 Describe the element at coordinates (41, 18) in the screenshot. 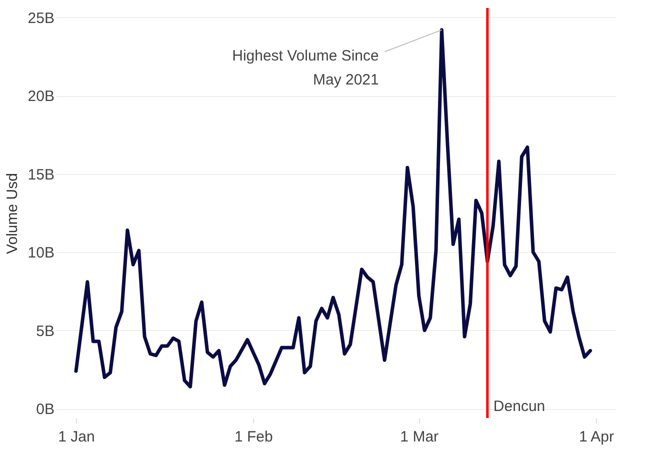

I see `y-tick-label: 25B` at that location.